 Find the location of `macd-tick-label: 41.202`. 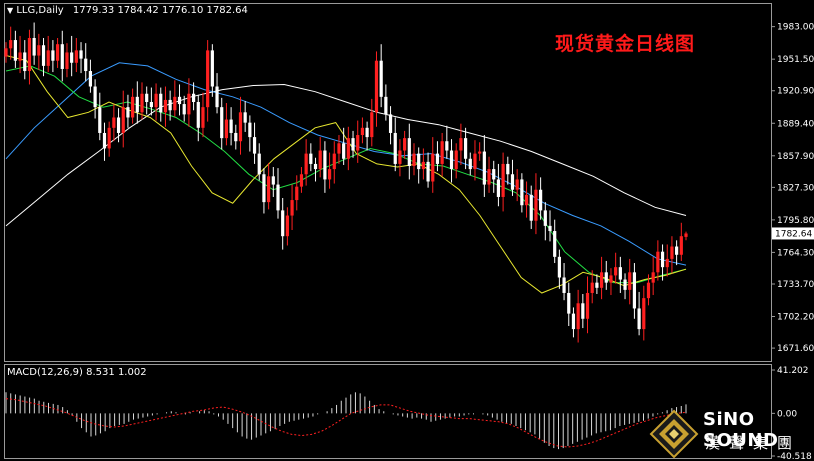

macd-tick-label: 41.202 is located at coordinates (793, 371).